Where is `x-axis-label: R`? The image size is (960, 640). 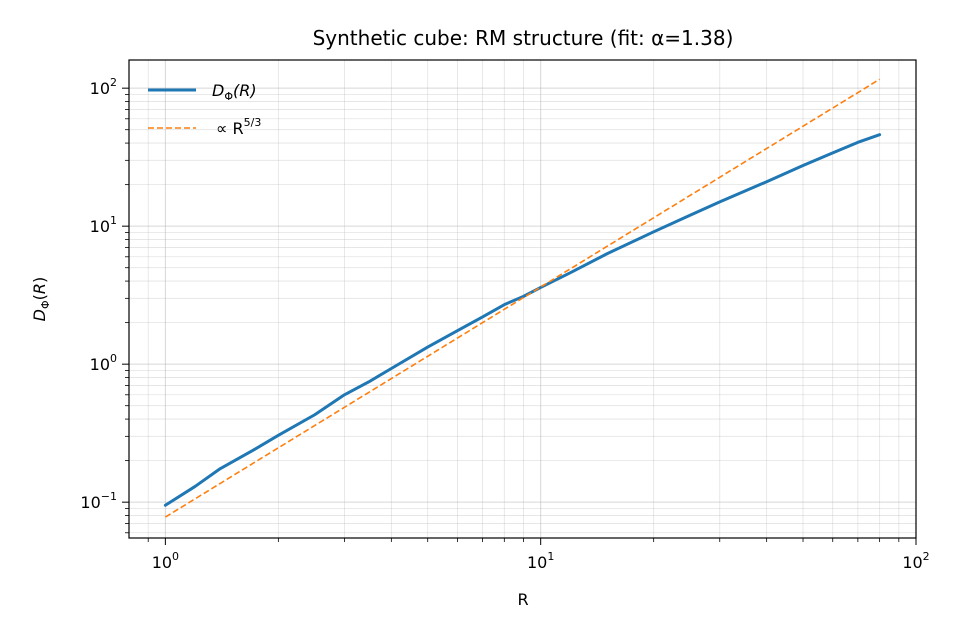
x-axis-label: R is located at coordinates (522, 599).